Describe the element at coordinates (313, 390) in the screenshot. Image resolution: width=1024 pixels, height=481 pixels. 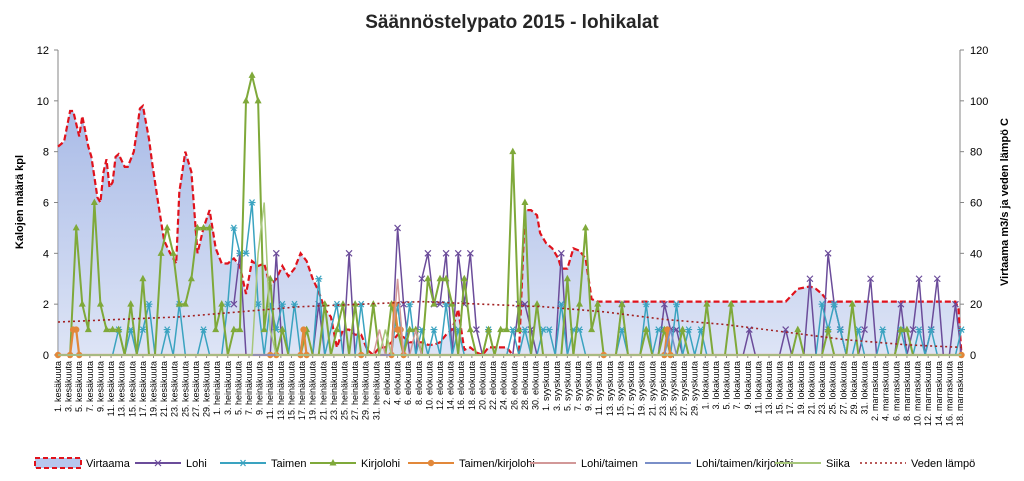
I see `x-tick-label: 19. heinäkuuta` at that location.